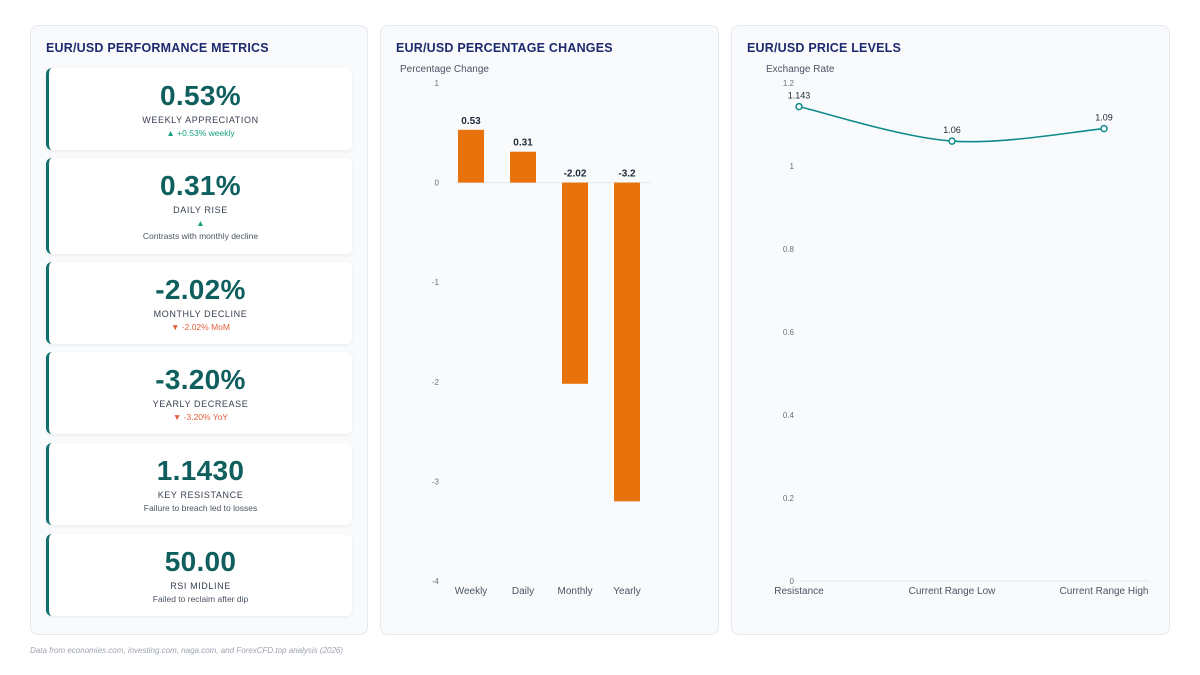  Describe the element at coordinates (437, 183) in the screenshot. I see `bar-ytick-label: 0` at that location.